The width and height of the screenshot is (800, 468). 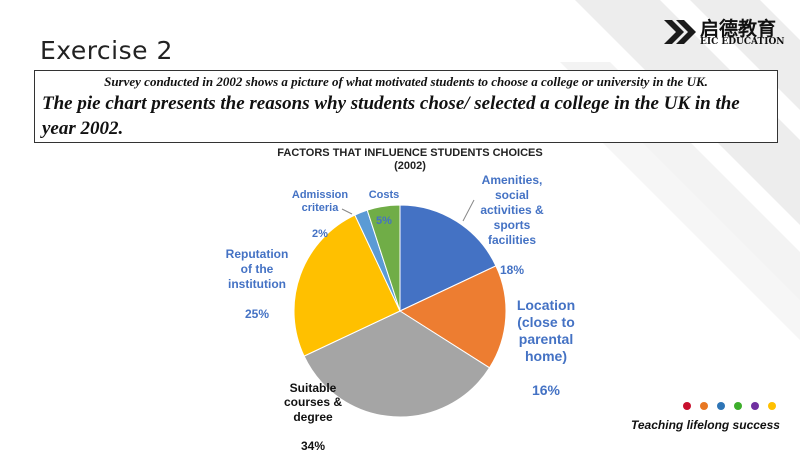 What do you see at coordinates (320, 201) in the screenshot?
I see `slice-label-text: Admission criteria` at bounding box center [320, 201].